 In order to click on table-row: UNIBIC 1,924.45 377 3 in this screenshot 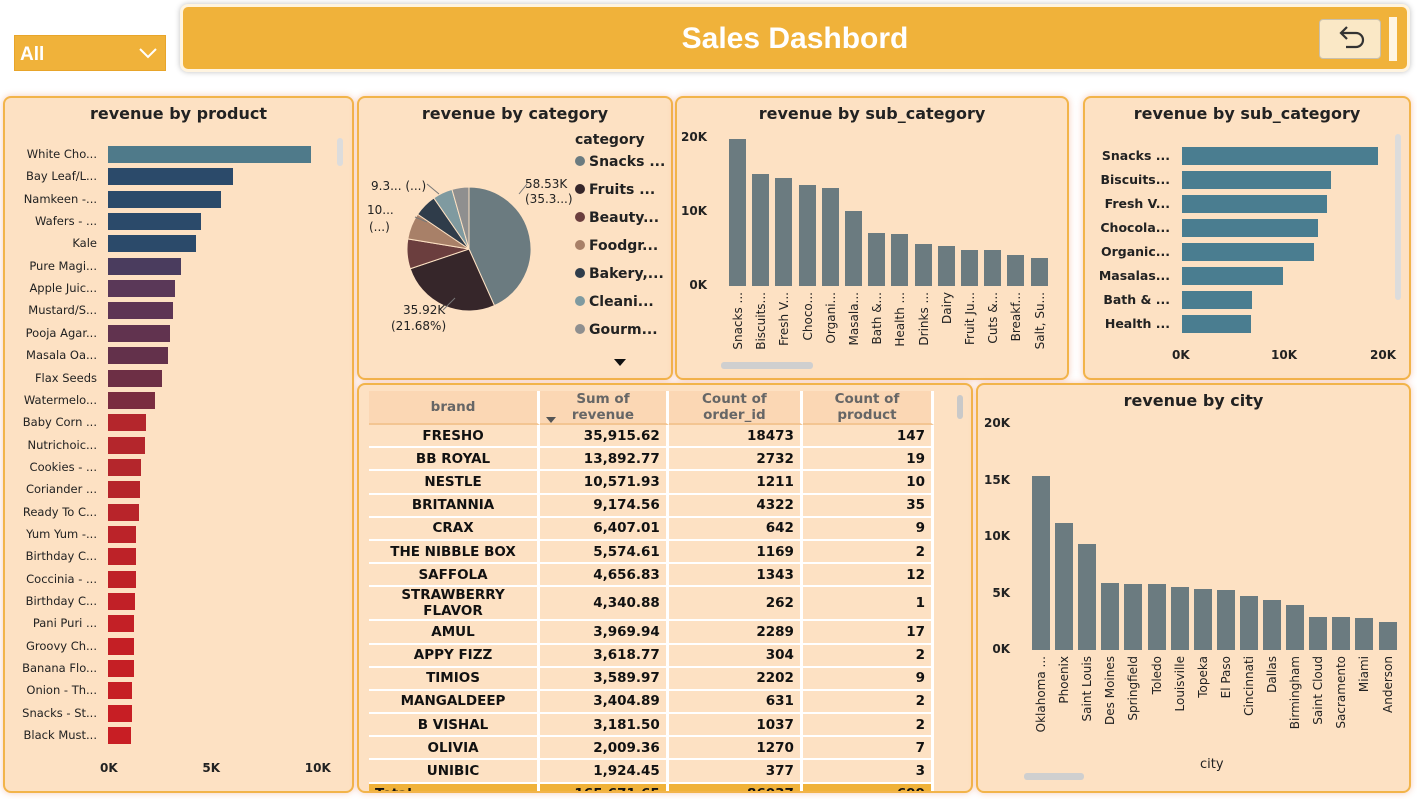, I will do `click(651, 772)`.